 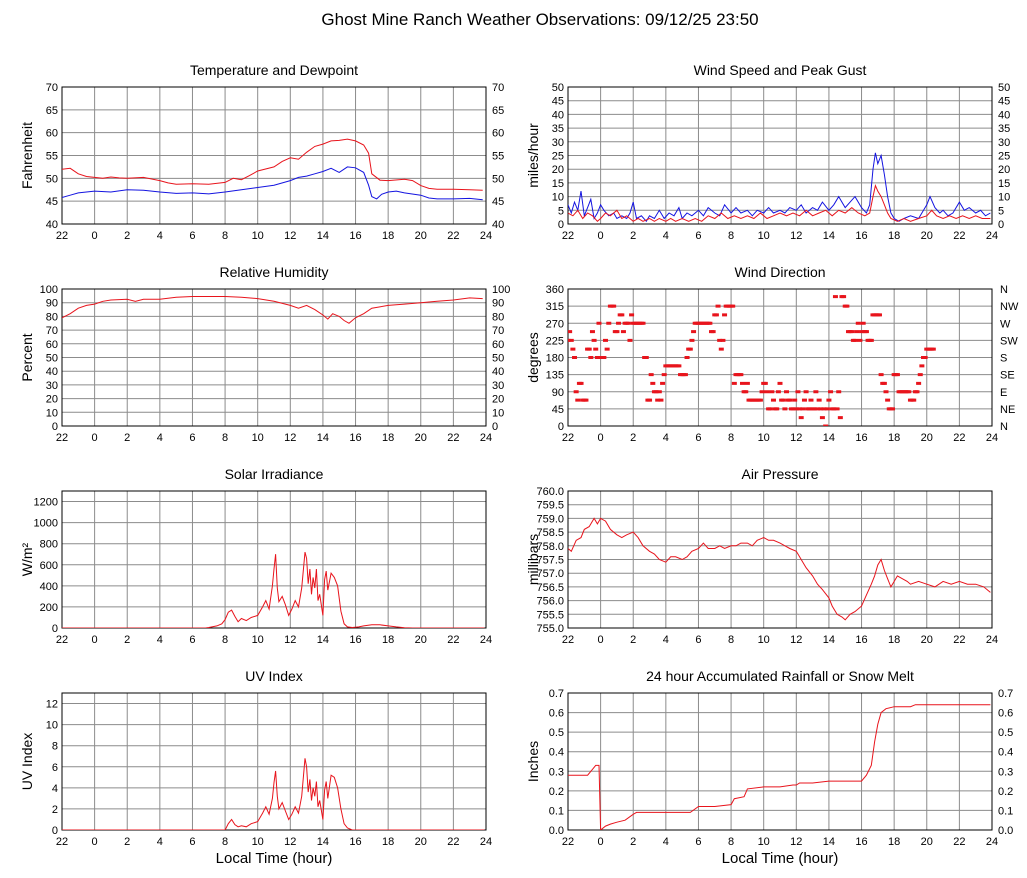 I want to click on y-tick-label-right: 60, so click(x=498, y=134).